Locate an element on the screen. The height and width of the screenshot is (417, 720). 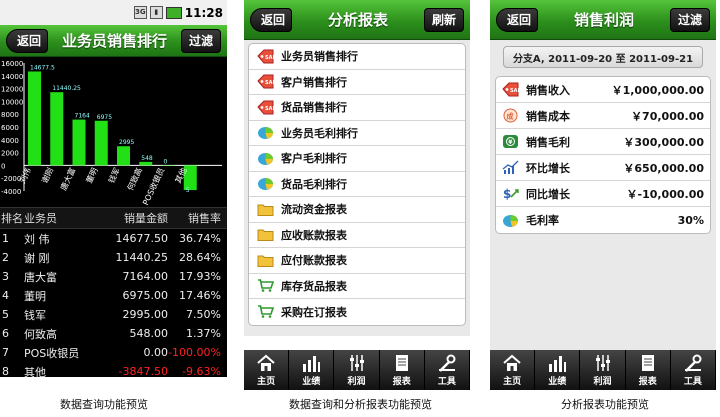
report-item-label: 客户毛利排行 is located at coordinates (314, 159).